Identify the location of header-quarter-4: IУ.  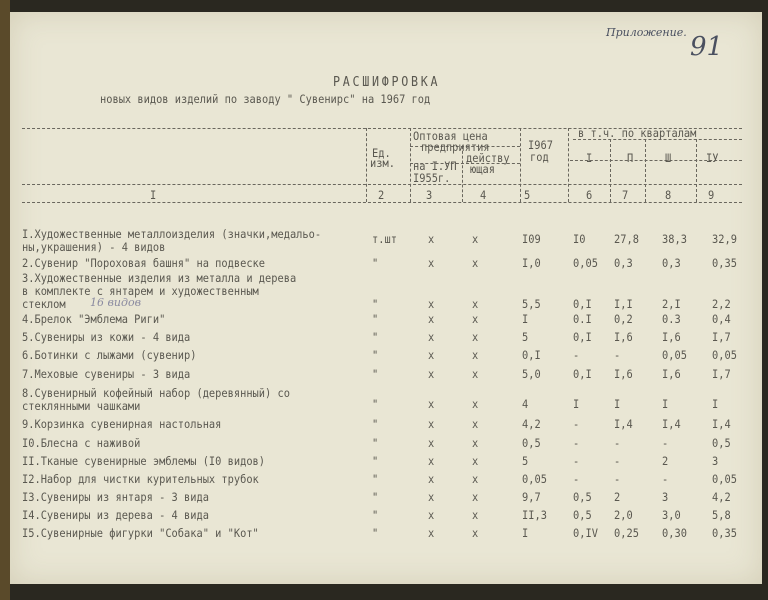
(712, 158).